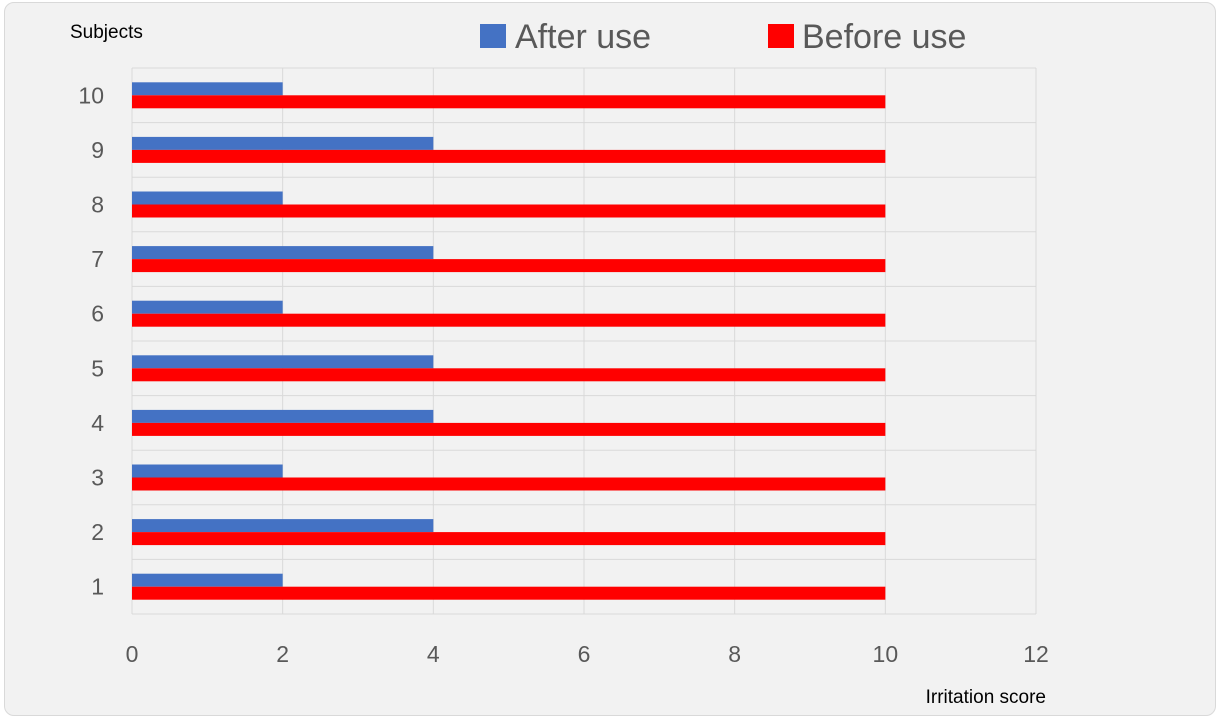 This screenshot has width=1219, height=719. Describe the element at coordinates (91, 340) in the screenshot. I see `y-tick-labels: 1 2 3 4 5 6 7 8 9 10` at that location.